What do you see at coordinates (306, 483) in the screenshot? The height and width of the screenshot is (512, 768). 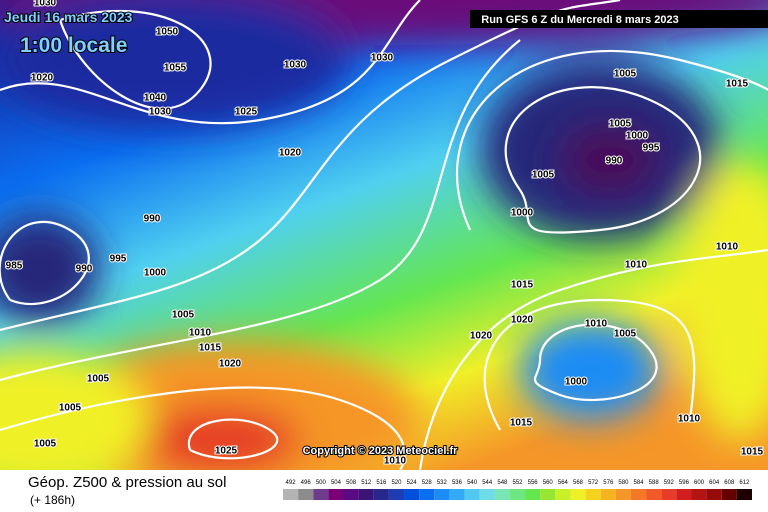 I see `legend-label: 496` at bounding box center [306, 483].